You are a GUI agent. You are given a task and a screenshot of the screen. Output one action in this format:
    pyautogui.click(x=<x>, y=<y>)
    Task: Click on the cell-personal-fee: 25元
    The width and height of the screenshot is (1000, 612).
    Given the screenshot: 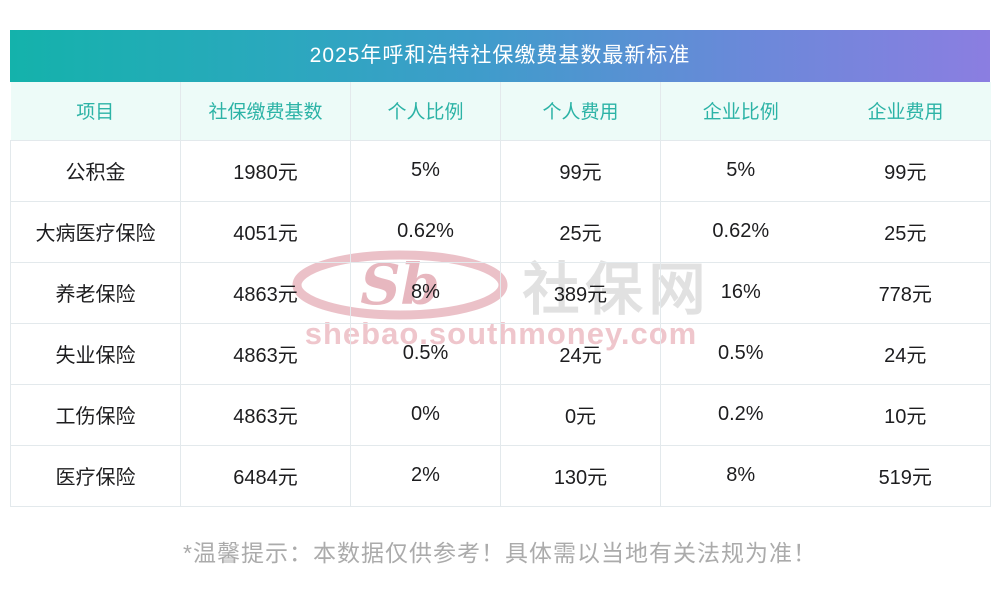 What is the action you would take?
    pyautogui.click(x=580, y=231)
    